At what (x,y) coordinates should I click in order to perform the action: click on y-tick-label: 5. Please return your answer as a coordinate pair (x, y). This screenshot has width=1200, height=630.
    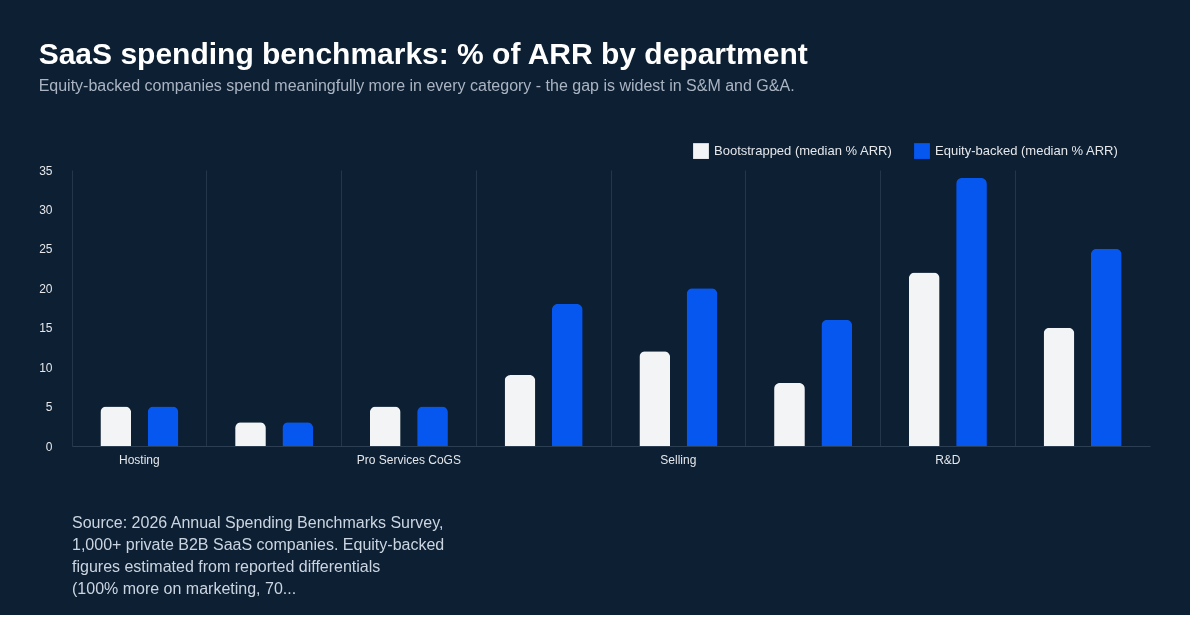
    Looking at the image, I should click on (49, 407).